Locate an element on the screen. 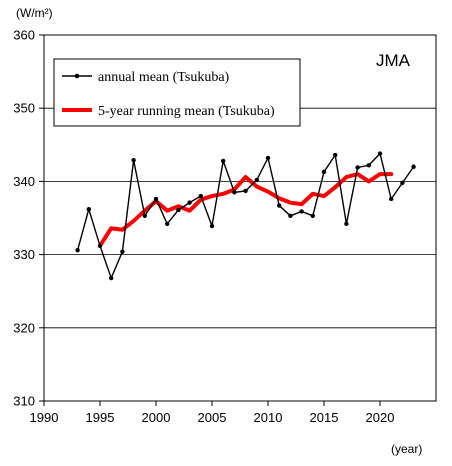 This screenshot has width=452, height=466. annual-mean-point-1999 is located at coordinates (144, 216).